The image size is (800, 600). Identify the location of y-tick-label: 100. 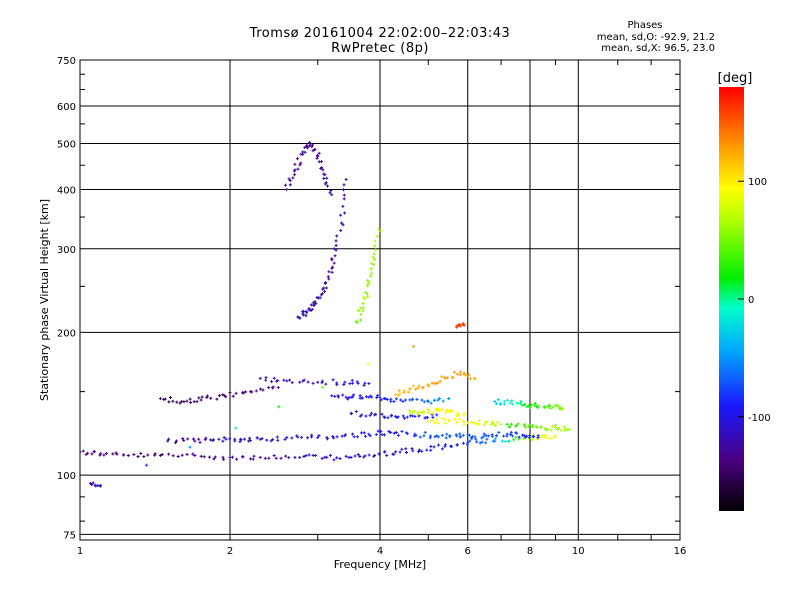
(66, 476).